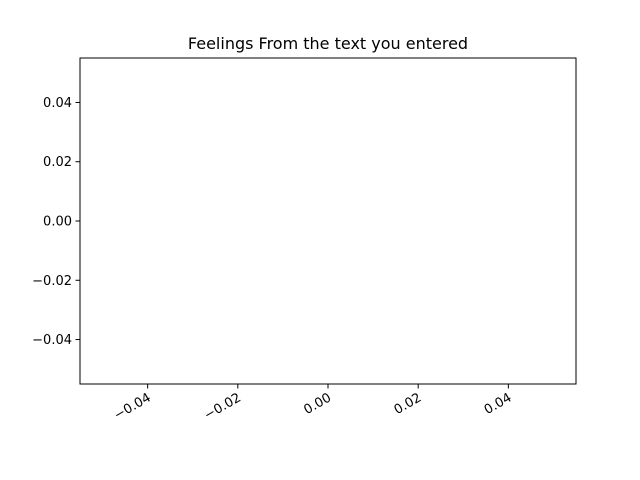 The height and width of the screenshot is (480, 640). Describe the element at coordinates (57, 162) in the screenshot. I see `y-tick-label: 0.02` at that location.